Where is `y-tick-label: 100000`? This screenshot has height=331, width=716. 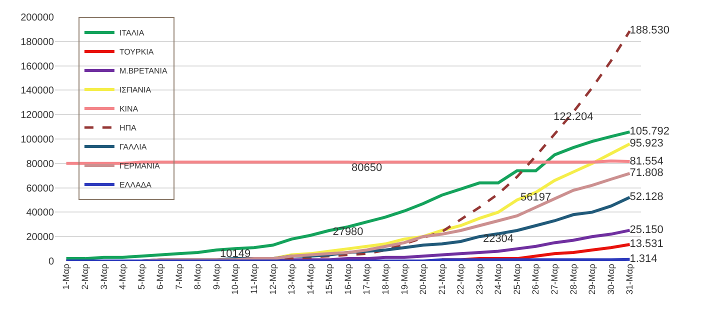 y-tick-label: 100000 is located at coordinates (37, 140).